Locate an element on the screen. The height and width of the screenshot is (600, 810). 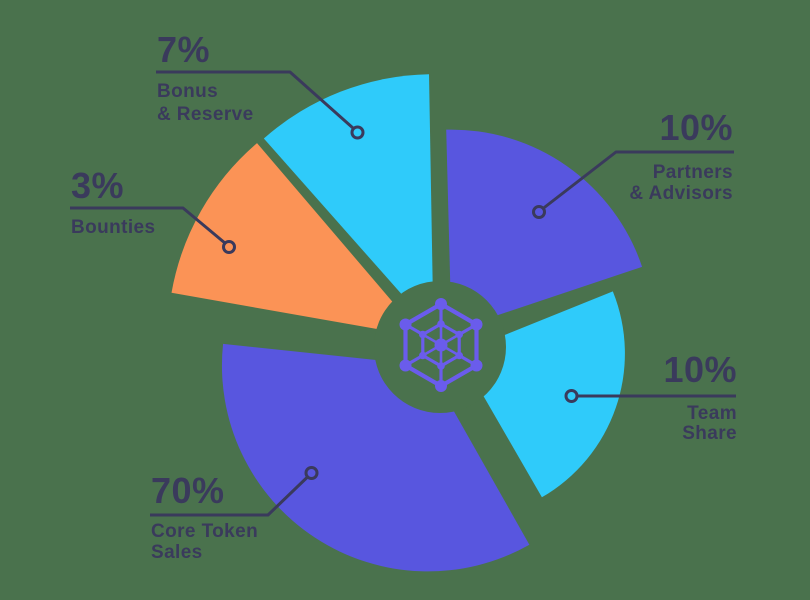
pie-slice-core-token-sales is located at coordinates (375, 457).